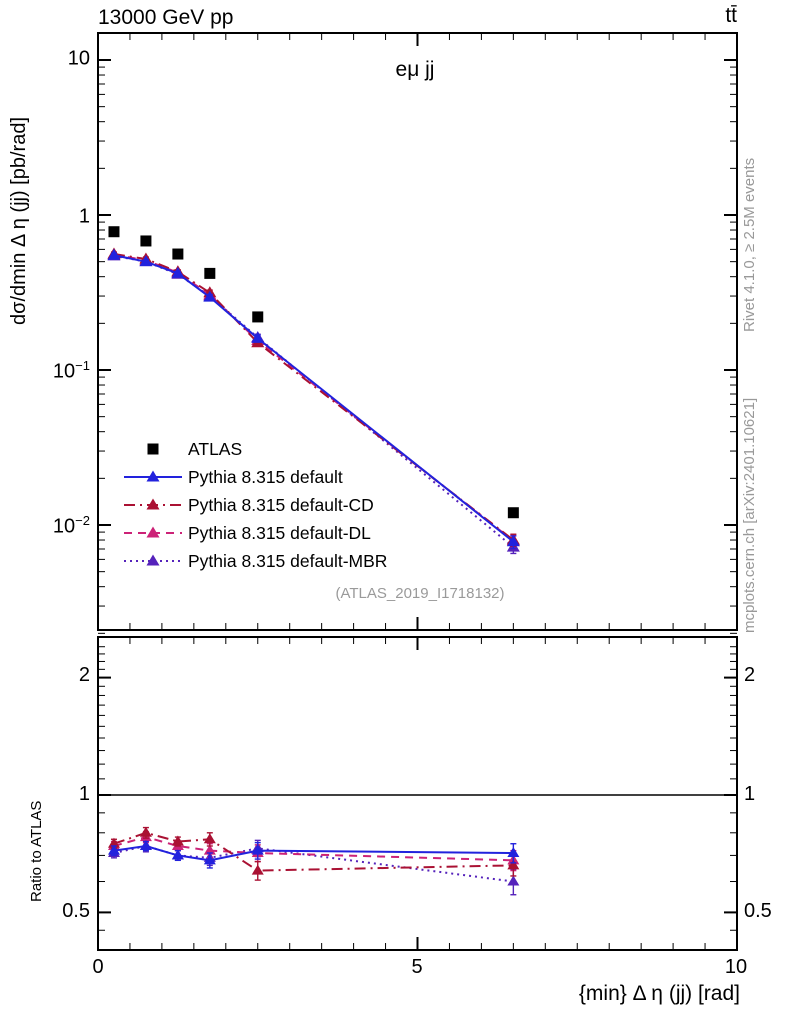  I want to click on legend-label: Pythia 8.315 default, so click(265, 476).